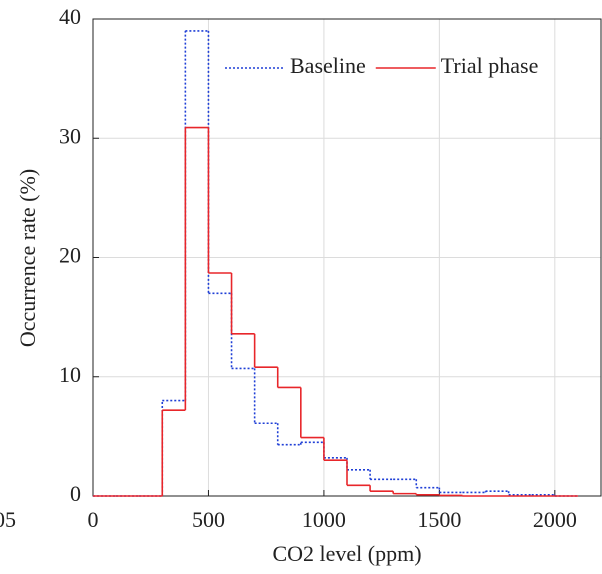 The width and height of the screenshot is (602, 574). I want to click on x-tick-label: 500, so click(208, 519).